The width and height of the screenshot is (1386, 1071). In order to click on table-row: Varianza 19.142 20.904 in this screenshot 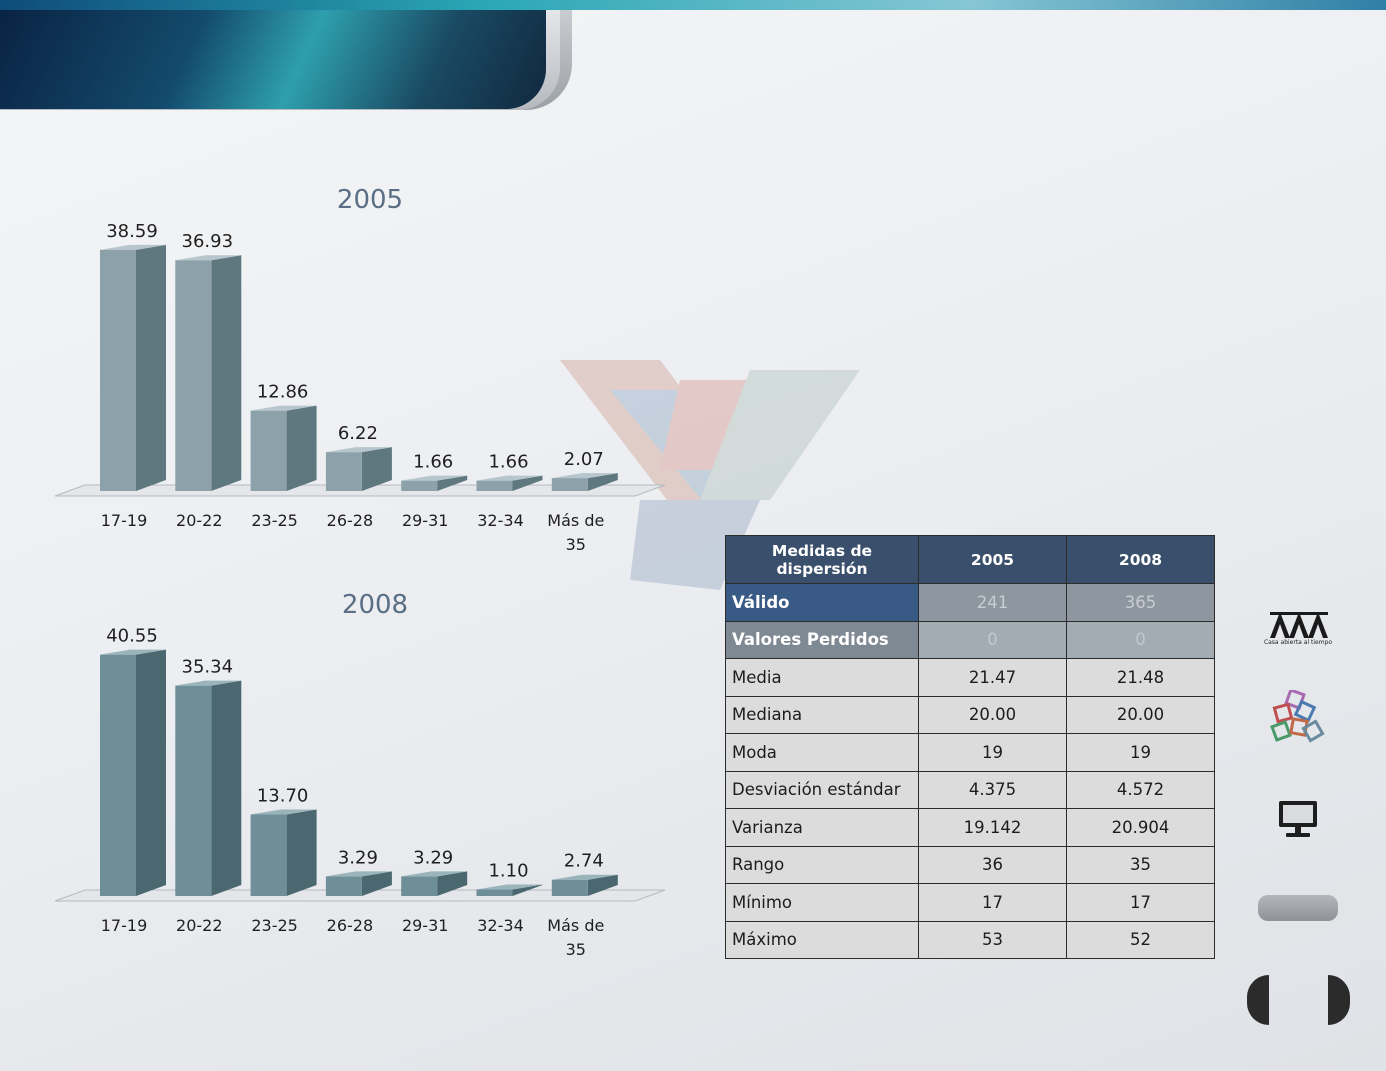, I will do `click(970, 827)`.